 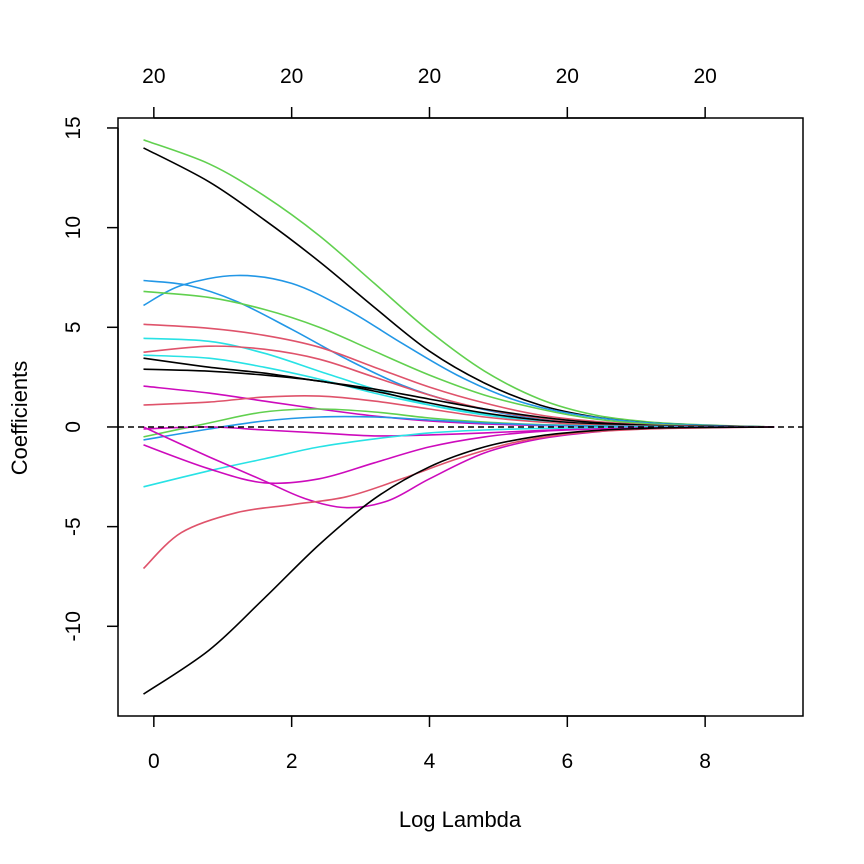 What do you see at coordinates (567, 761) in the screenshot?
I see `x-tick-label: 6` at bounding box center [567, 761].